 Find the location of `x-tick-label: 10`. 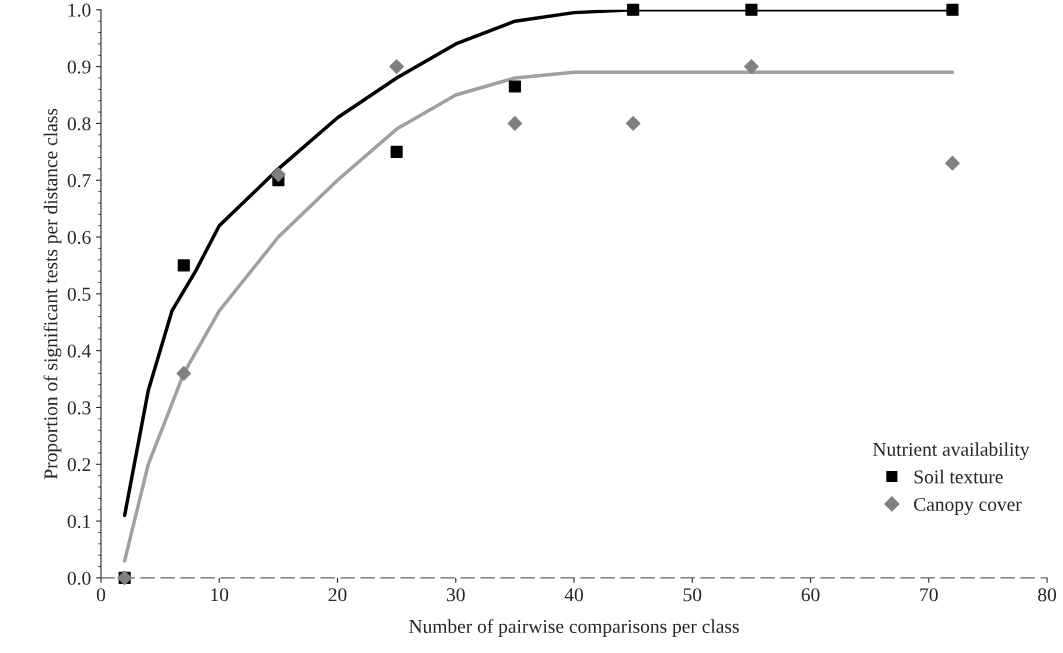

x-tick-label: 10 is located at coordinates (220, 595).